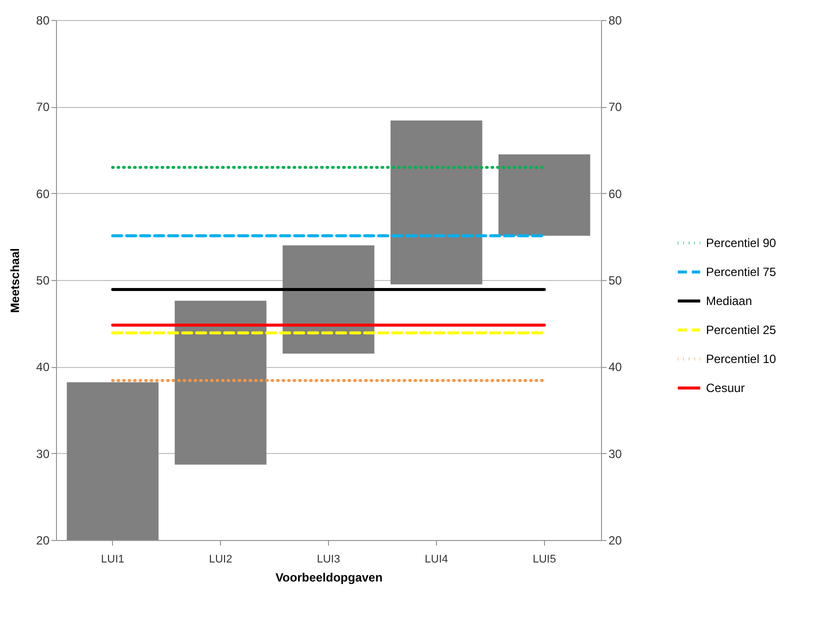  I want to click on y-axis-title: Meetschaal, so click(15, 280).